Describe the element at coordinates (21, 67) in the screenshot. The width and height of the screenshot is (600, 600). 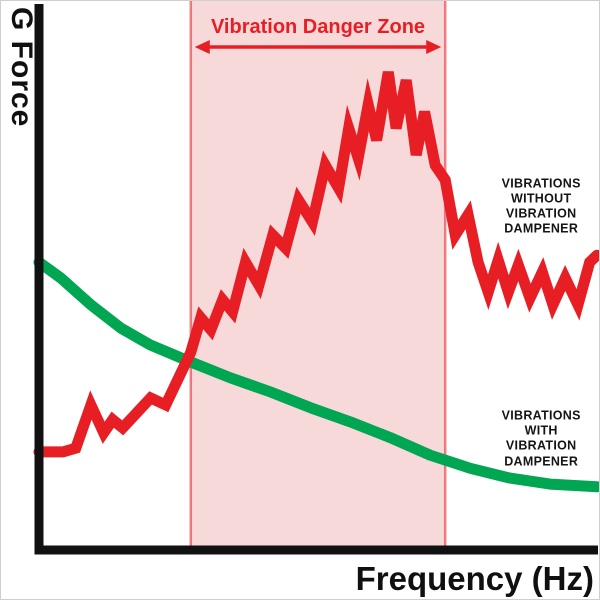
I see `y-axis-label: G Force` at that location.